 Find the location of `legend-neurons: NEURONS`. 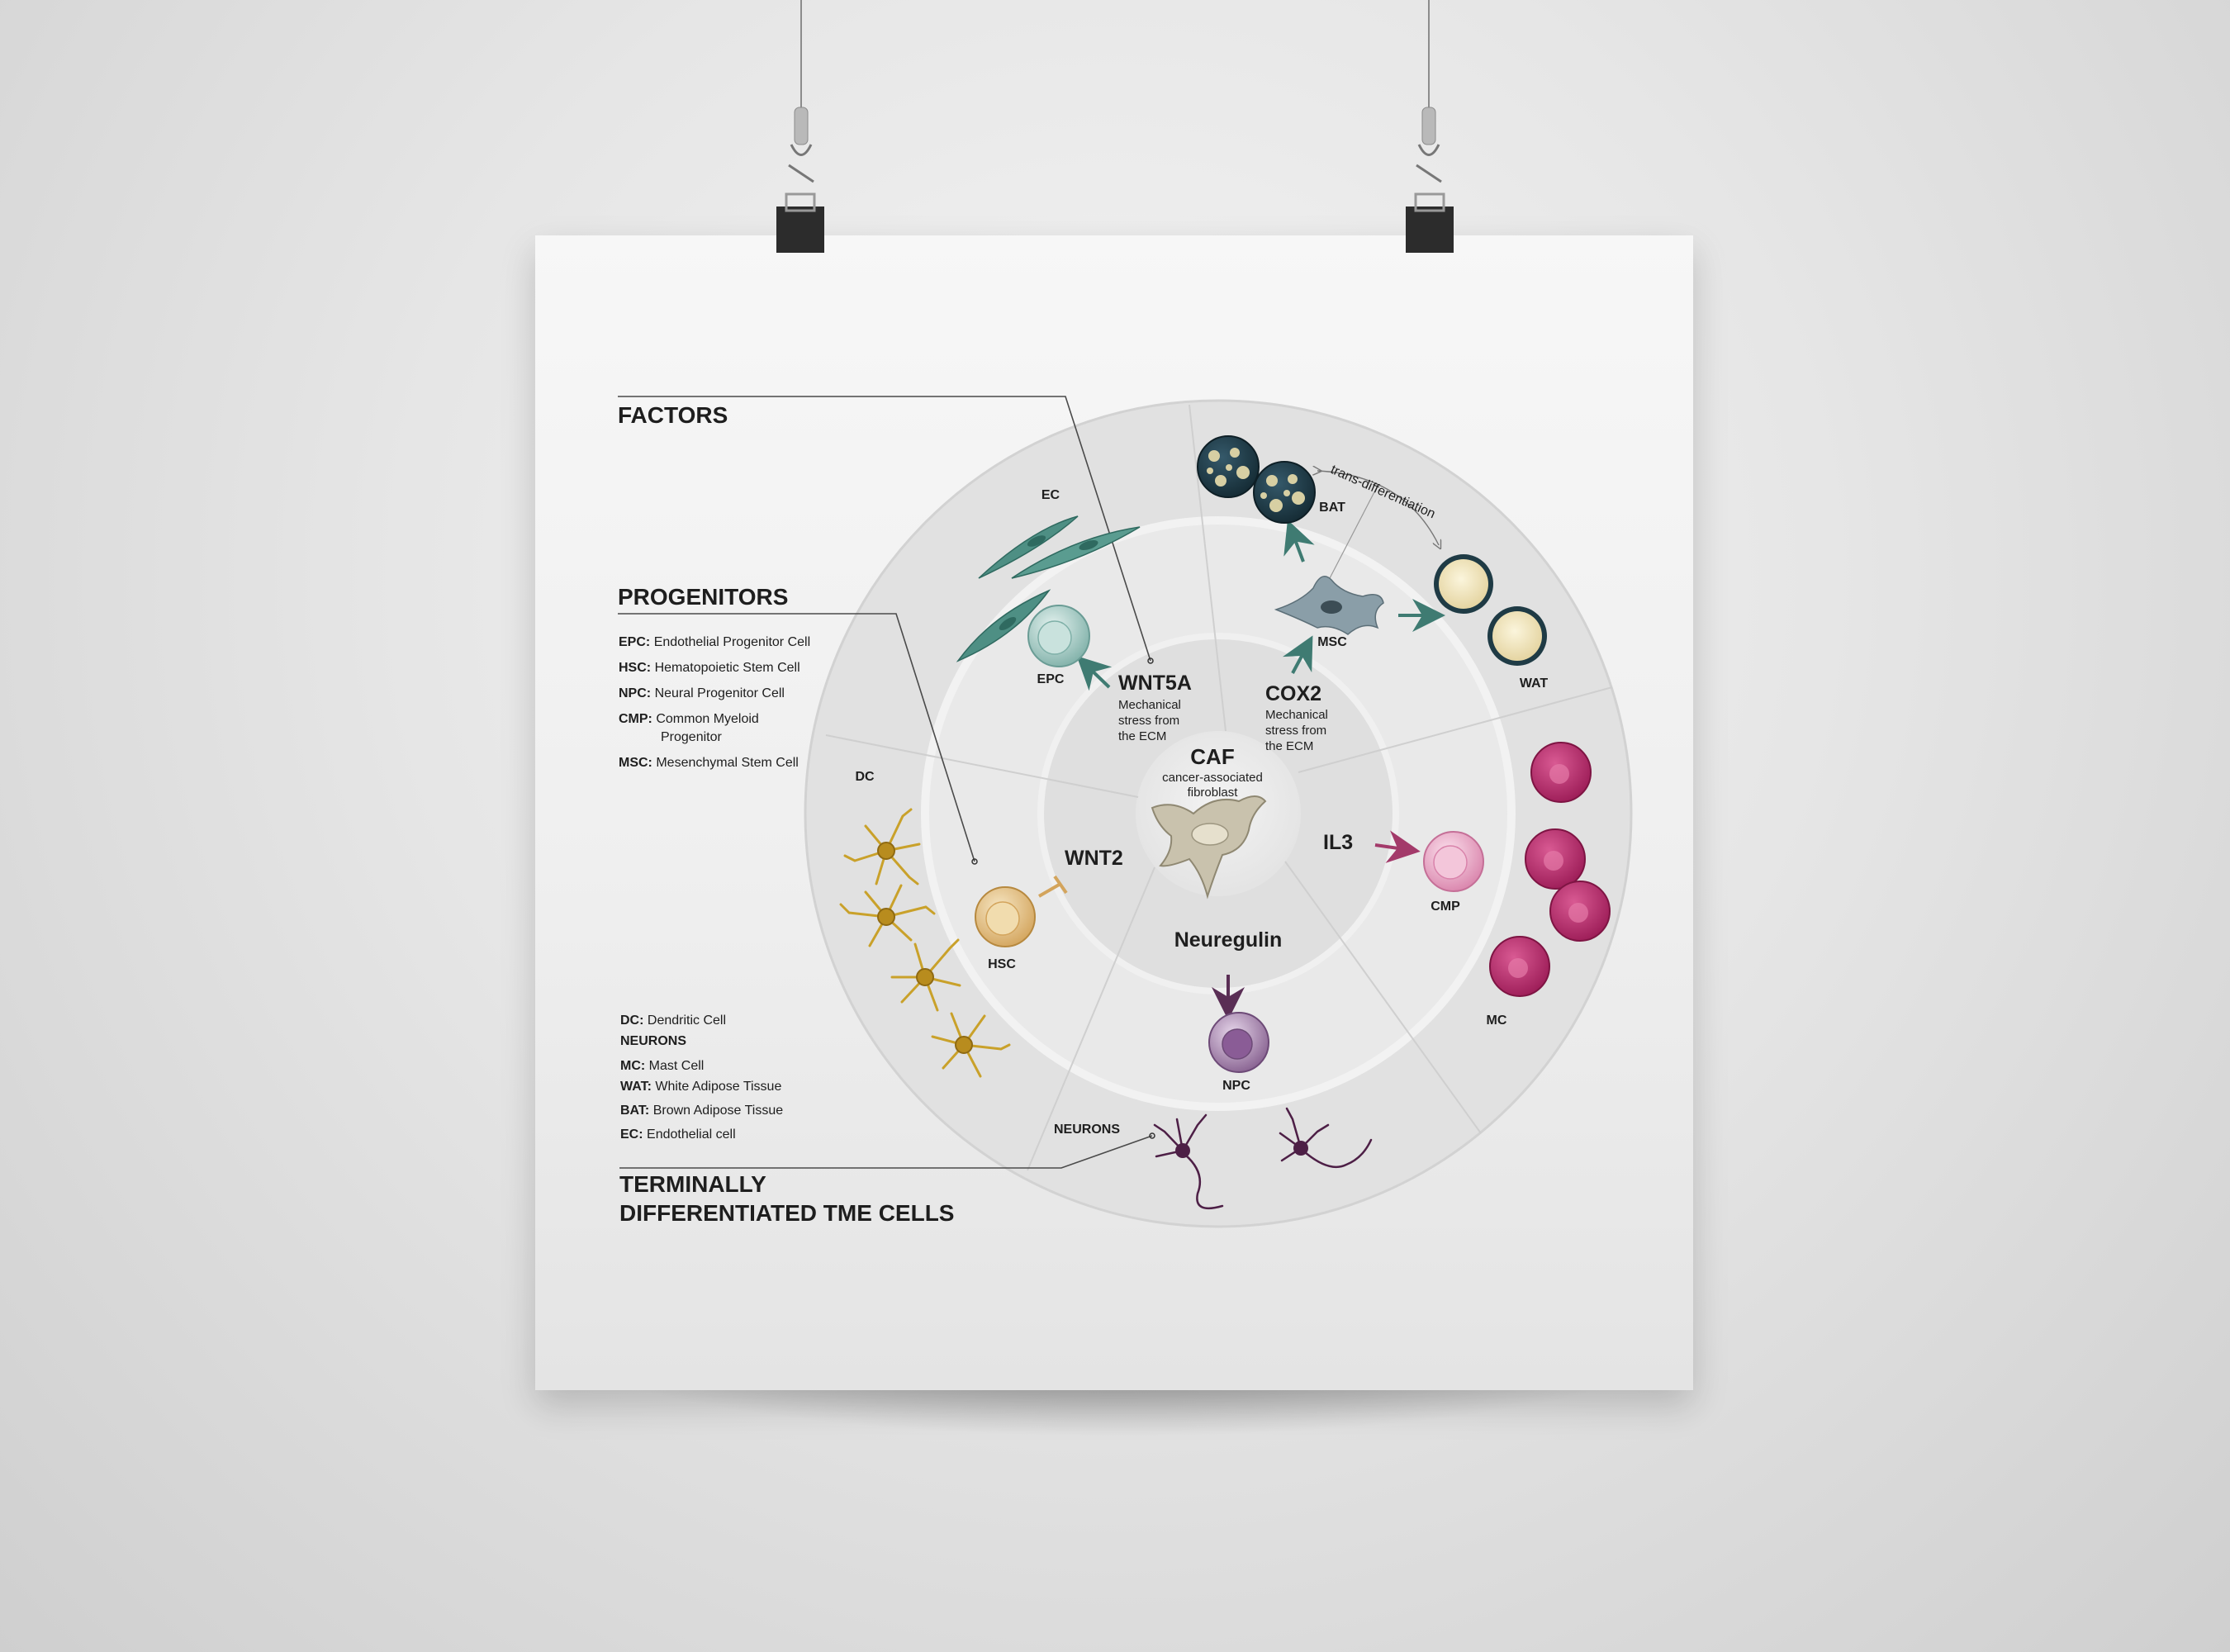

legend-neurons: NEURONS is located at coordinates (653, 1041).